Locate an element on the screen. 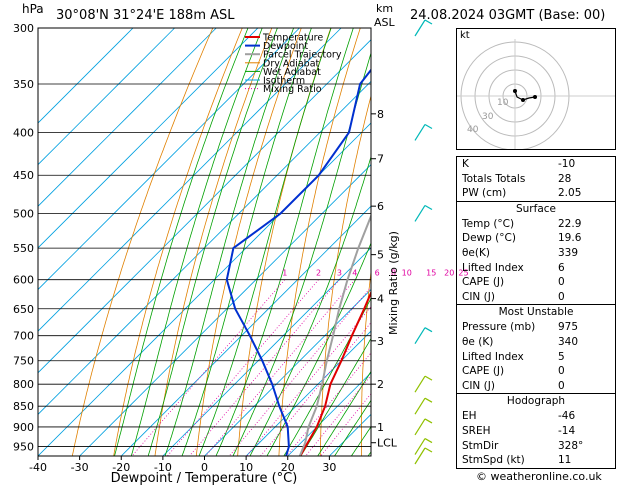  stmdir-value: 328° is located at coordinates (571, 445).